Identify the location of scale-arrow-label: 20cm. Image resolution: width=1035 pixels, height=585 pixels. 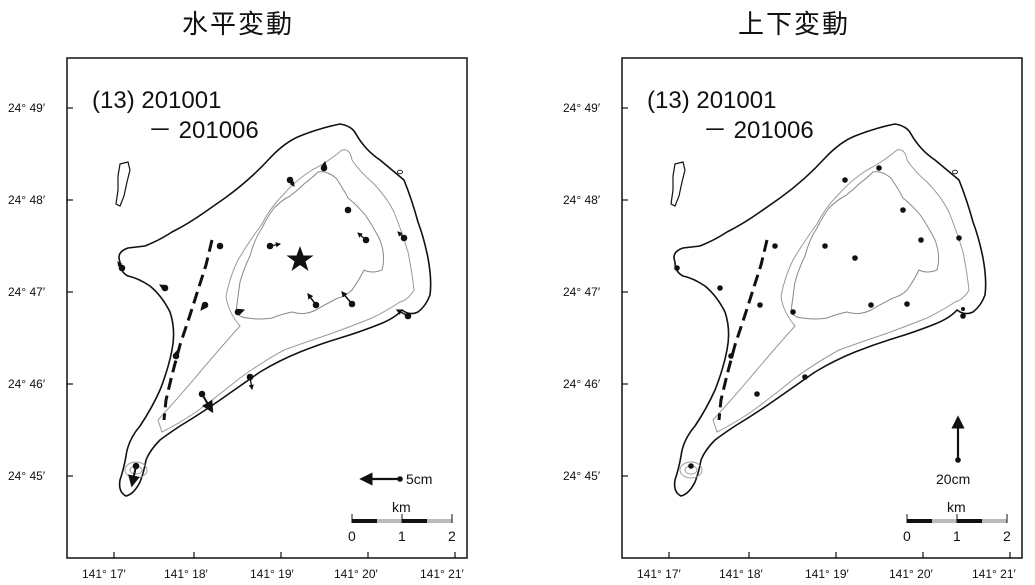
(953, 479).